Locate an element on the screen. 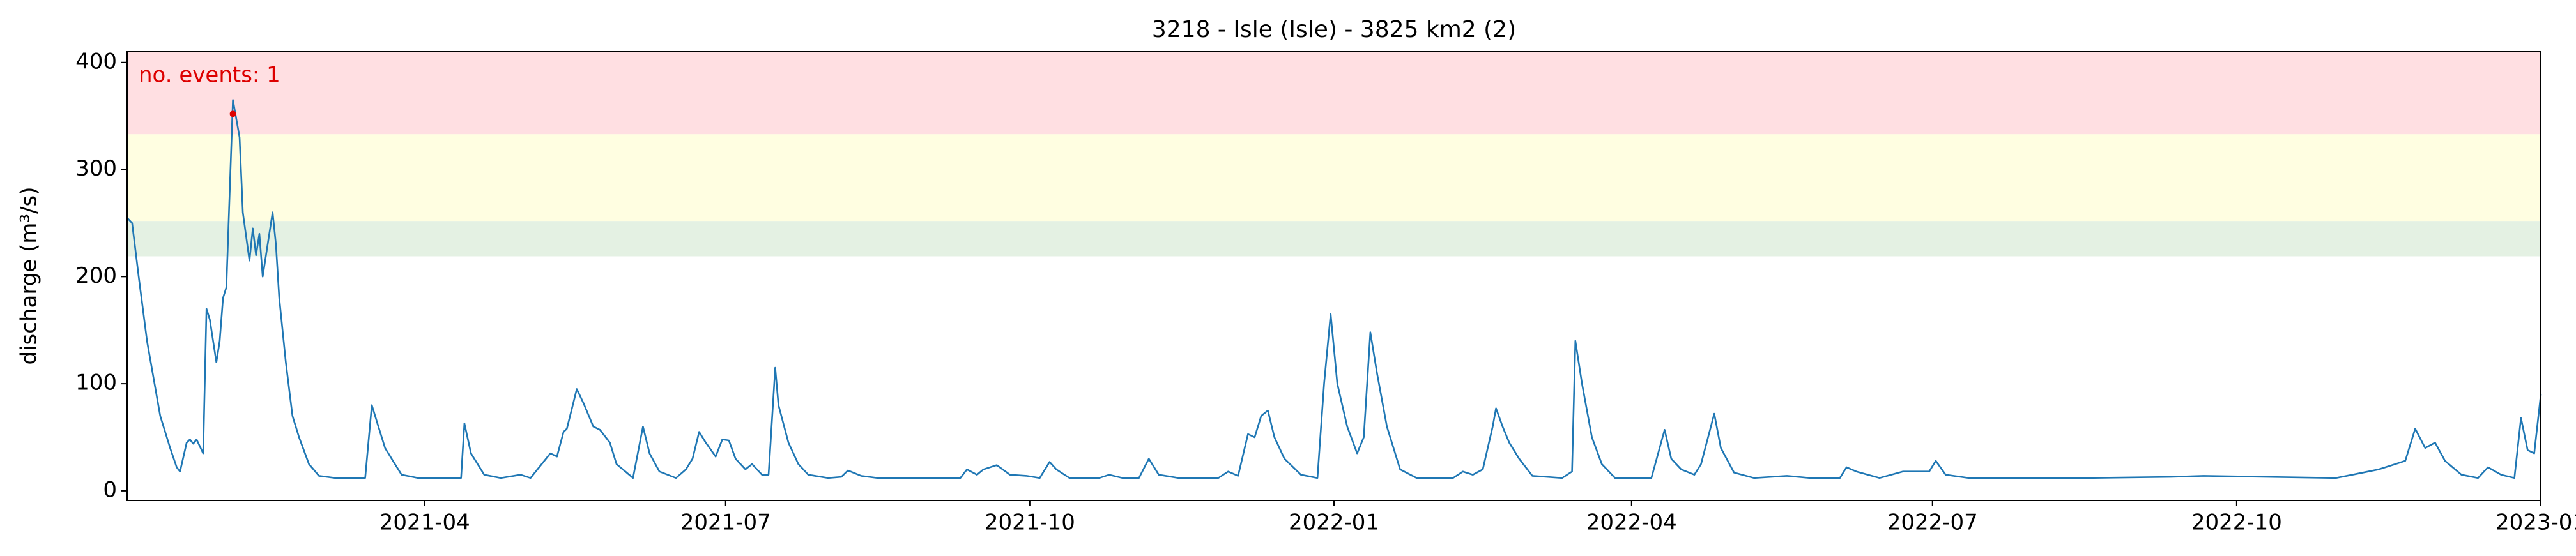  y-tick-label: 200 is located at coordinates (96, 276).